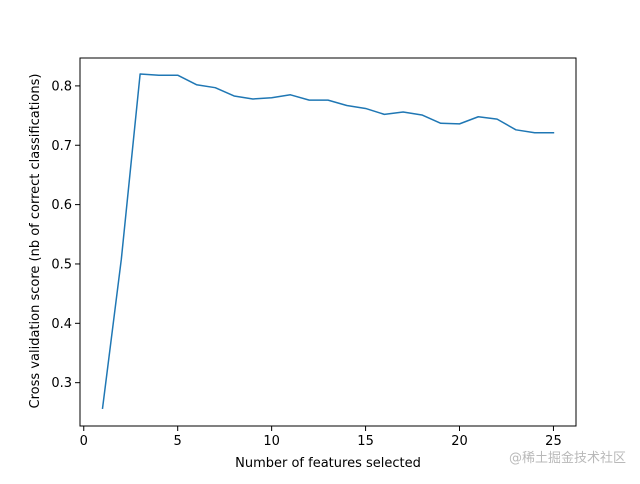 Image resolution: width=640 pixels, height=484 pixels. What do you see at coordinates (61, 264) in the screenshot?
I see `y-tick-label: 0.5` at bounding box center [61, 264].